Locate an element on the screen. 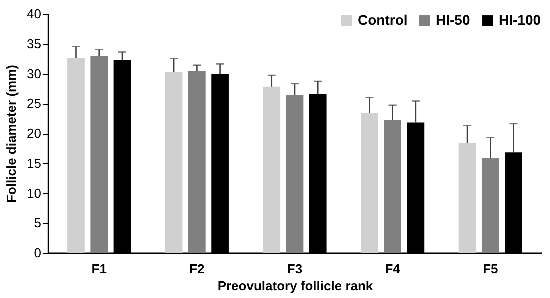 This screenshot has width=550, height=298. x-tick-label: F3 is located at coordinates (295, 269).